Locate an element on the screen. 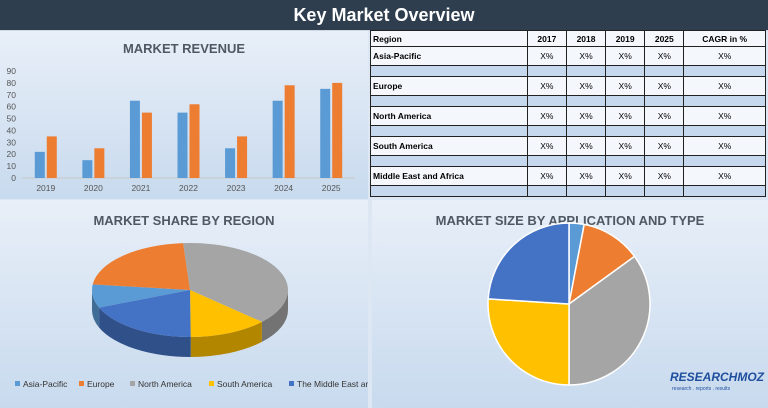  table-row: Middle East and Africa X% X% X% X% X% is located at coordinates (568, 175).